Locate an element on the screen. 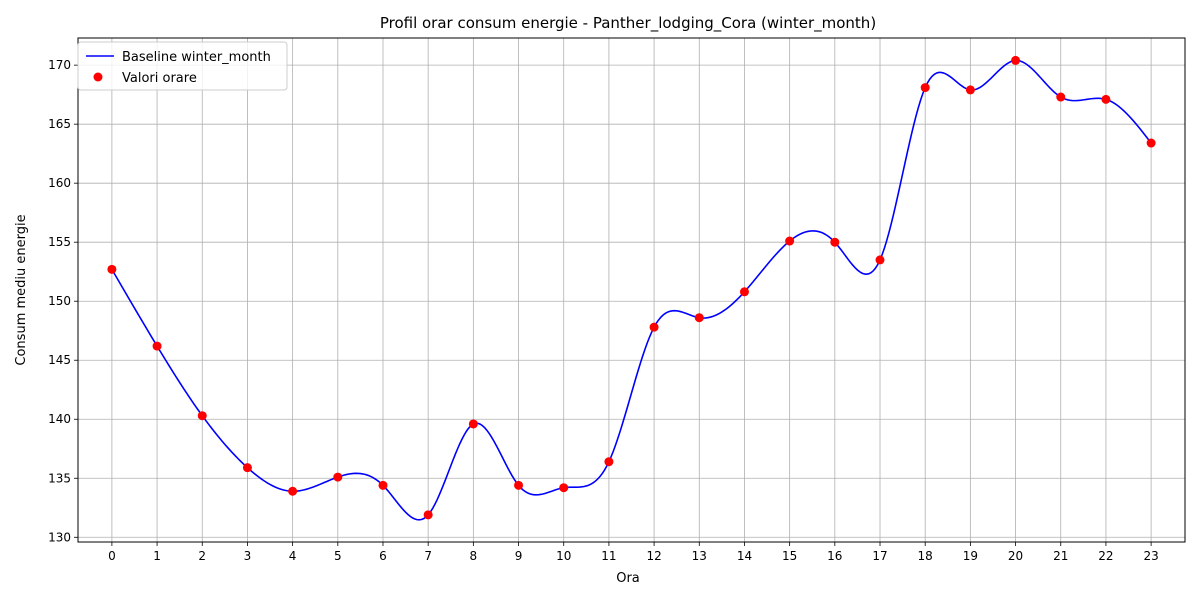 This screenshot has width=1200, height=600. y-tick-label: 160 is located at coordinates (59, 183).